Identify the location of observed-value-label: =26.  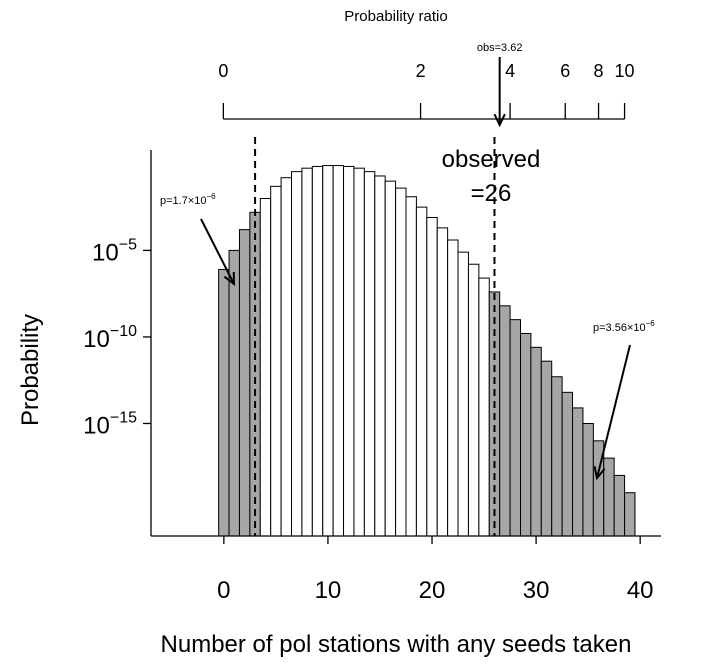
(491, 193).